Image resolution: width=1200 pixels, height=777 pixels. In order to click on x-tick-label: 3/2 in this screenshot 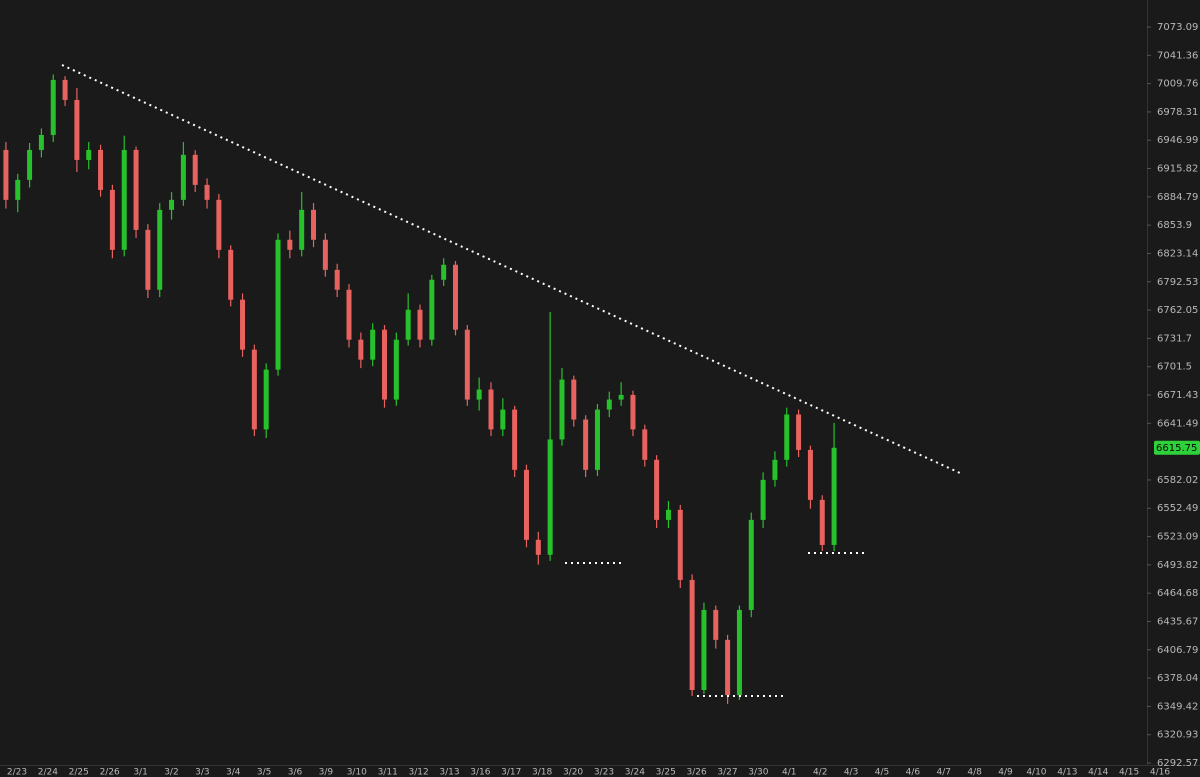, I will do `click(171, 772)`.